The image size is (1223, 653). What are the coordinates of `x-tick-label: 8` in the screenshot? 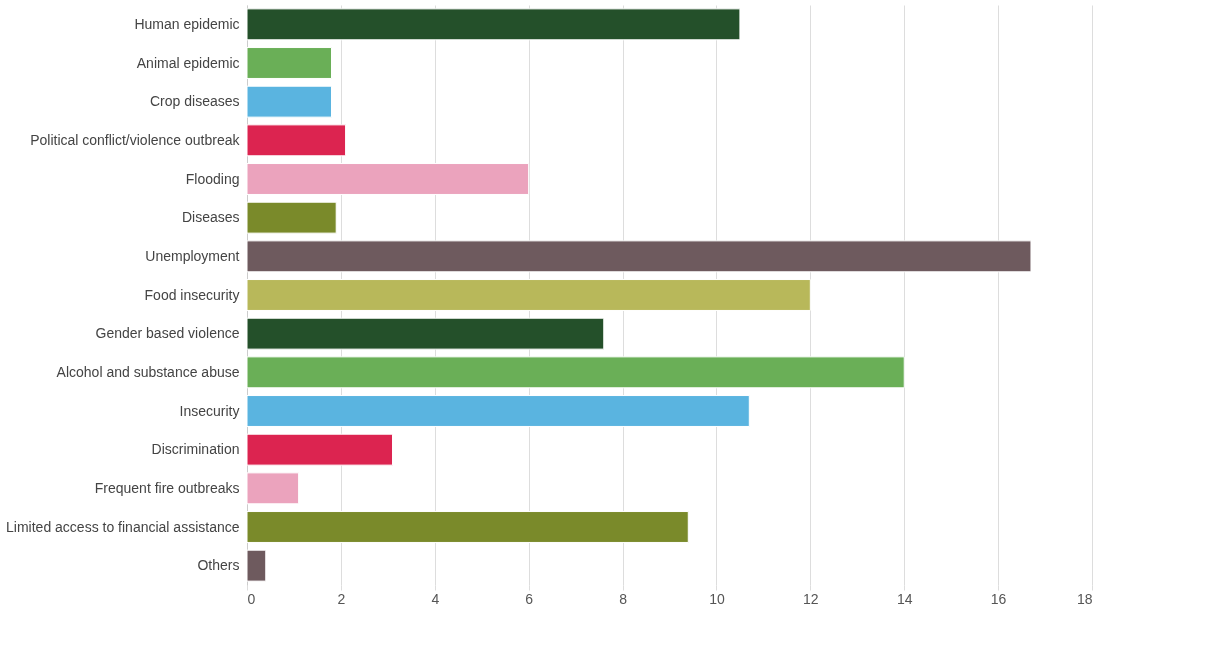 It's located at (623, 598).